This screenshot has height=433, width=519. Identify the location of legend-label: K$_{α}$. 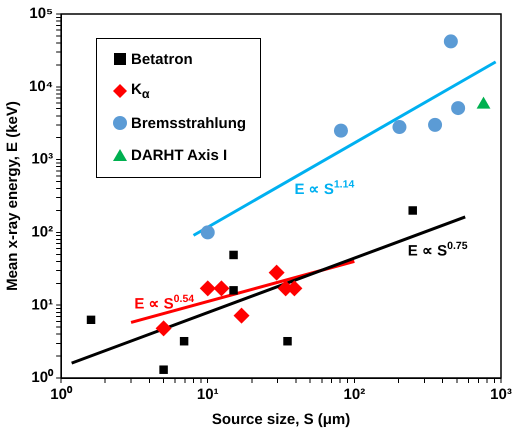
(140, 91).